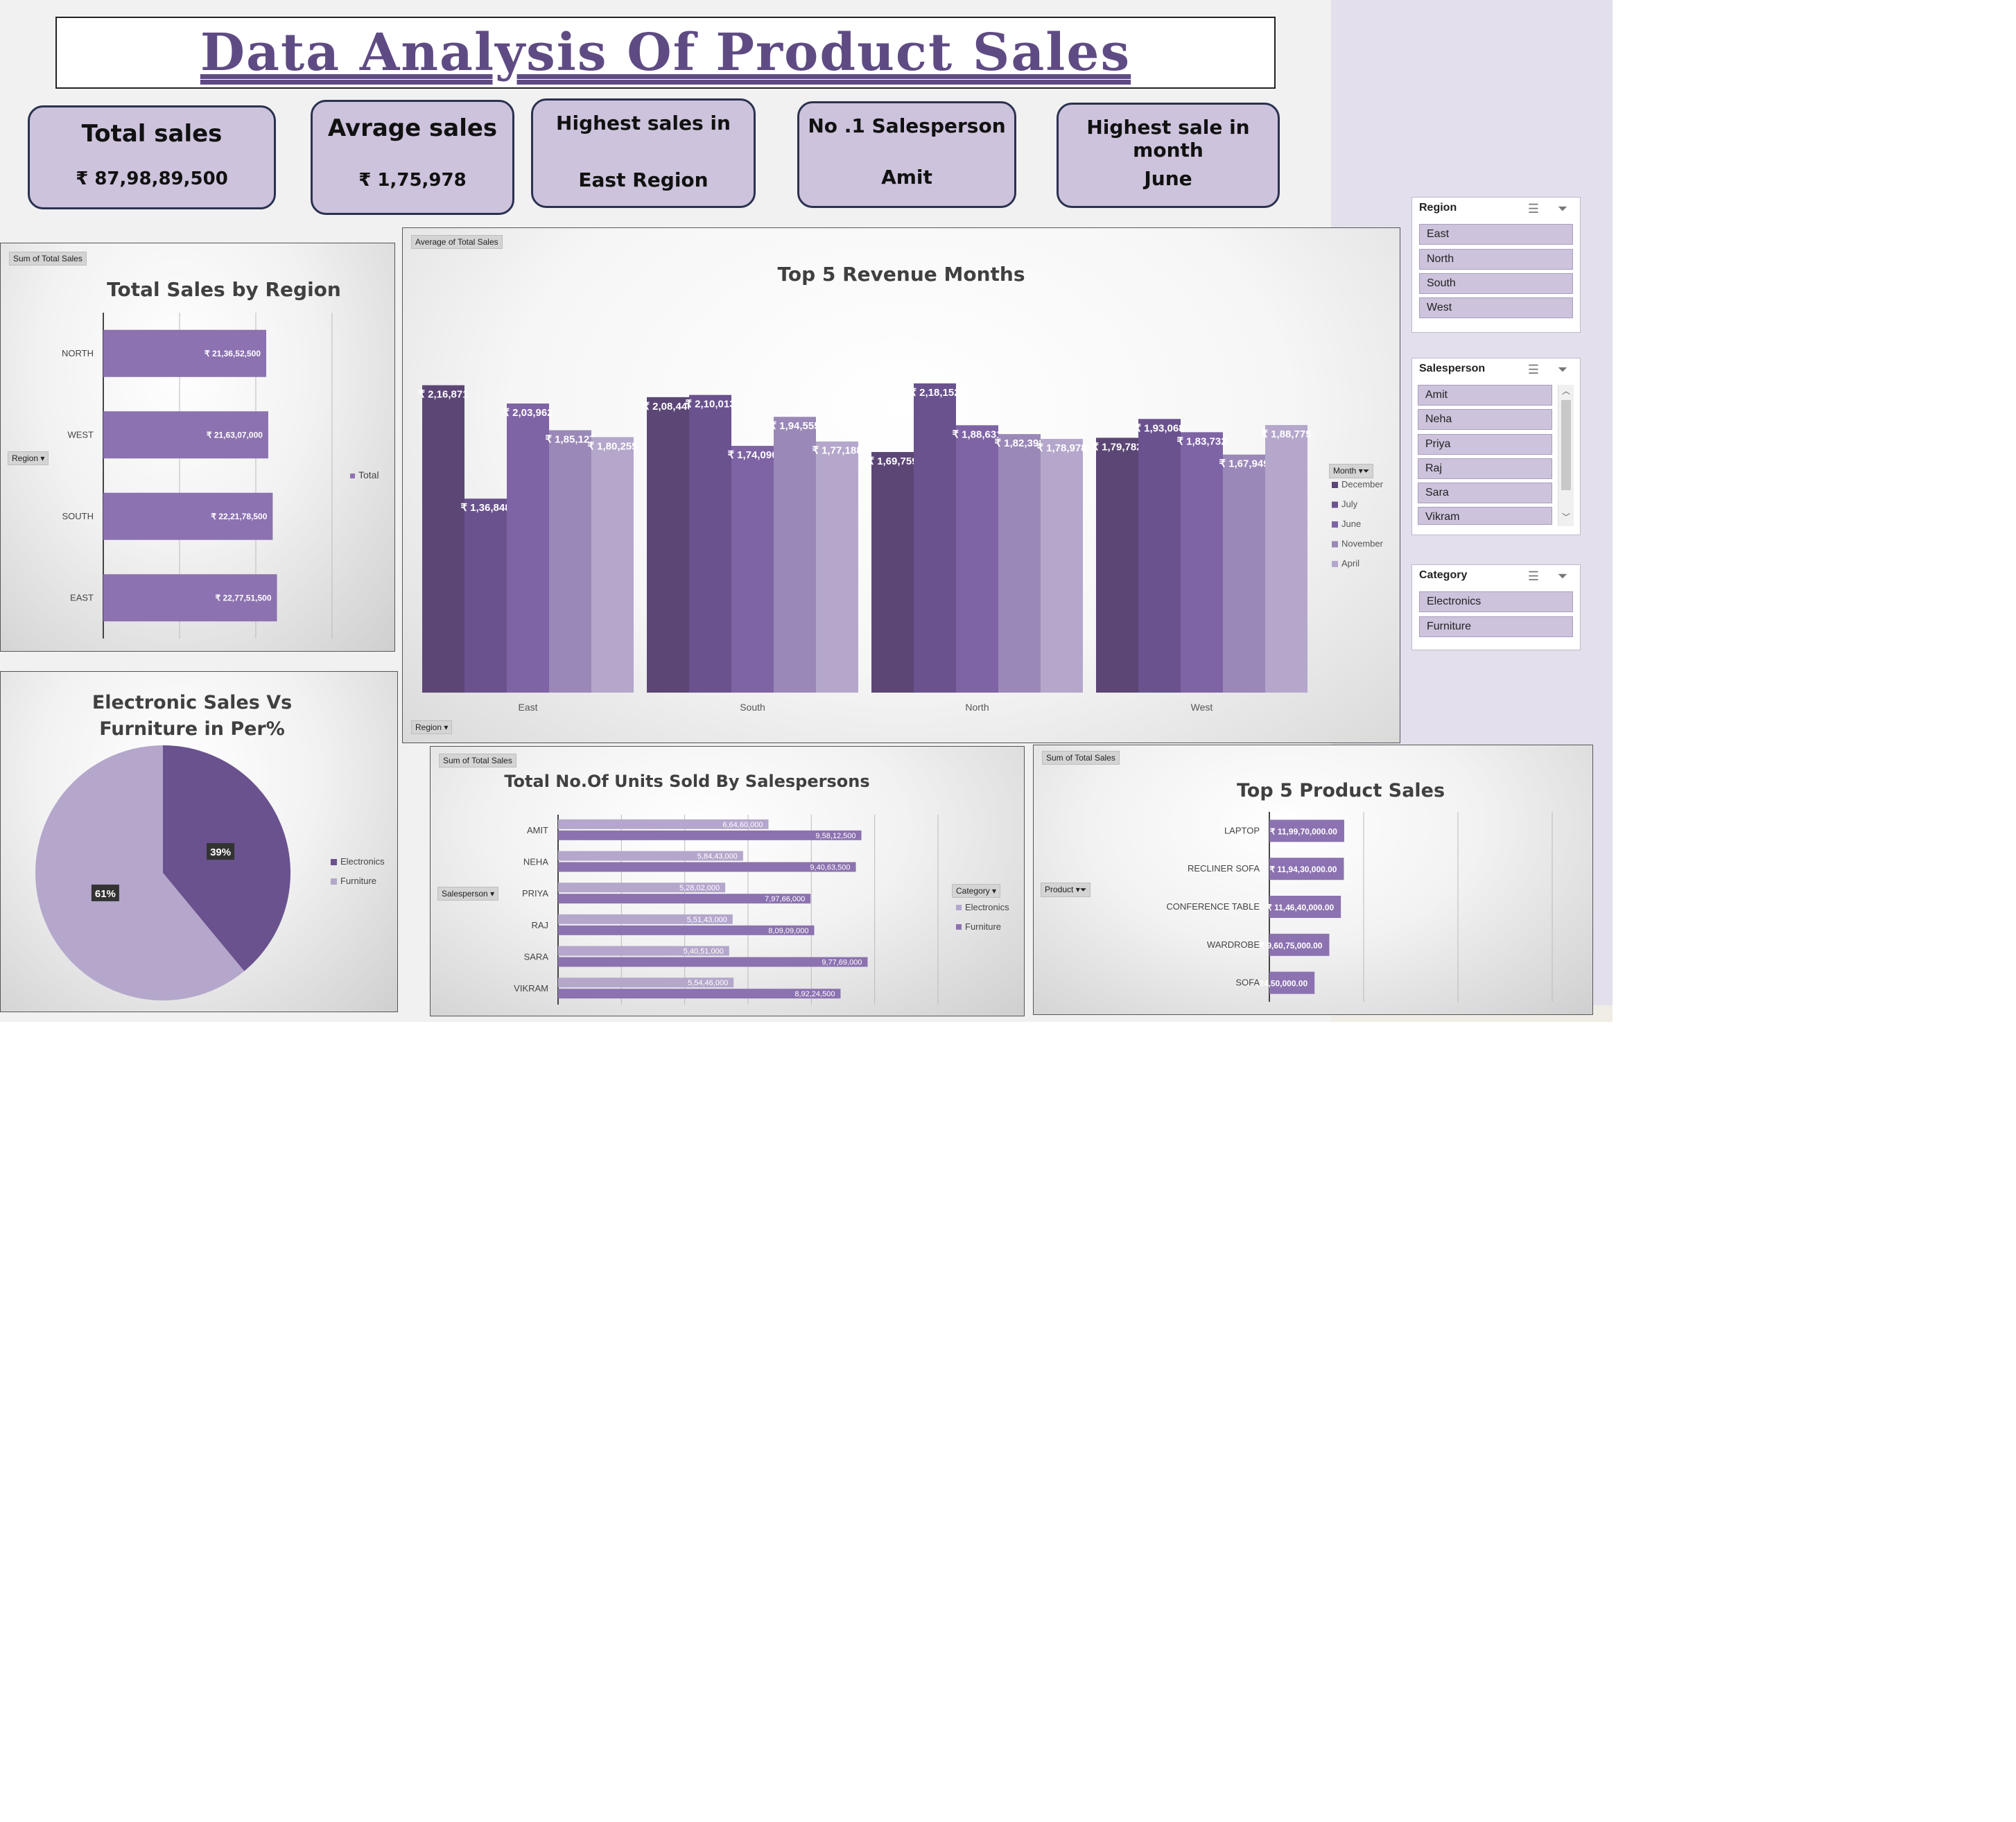 This screenshot has height=1822, width=2016. I want to click on slicer-item-east: East, so click(1496, 234).